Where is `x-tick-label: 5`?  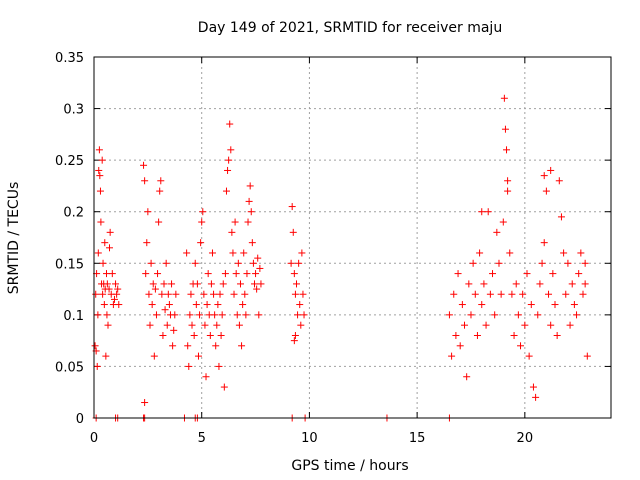 x-tick-label: 5 is located at coordinates (202, 438).